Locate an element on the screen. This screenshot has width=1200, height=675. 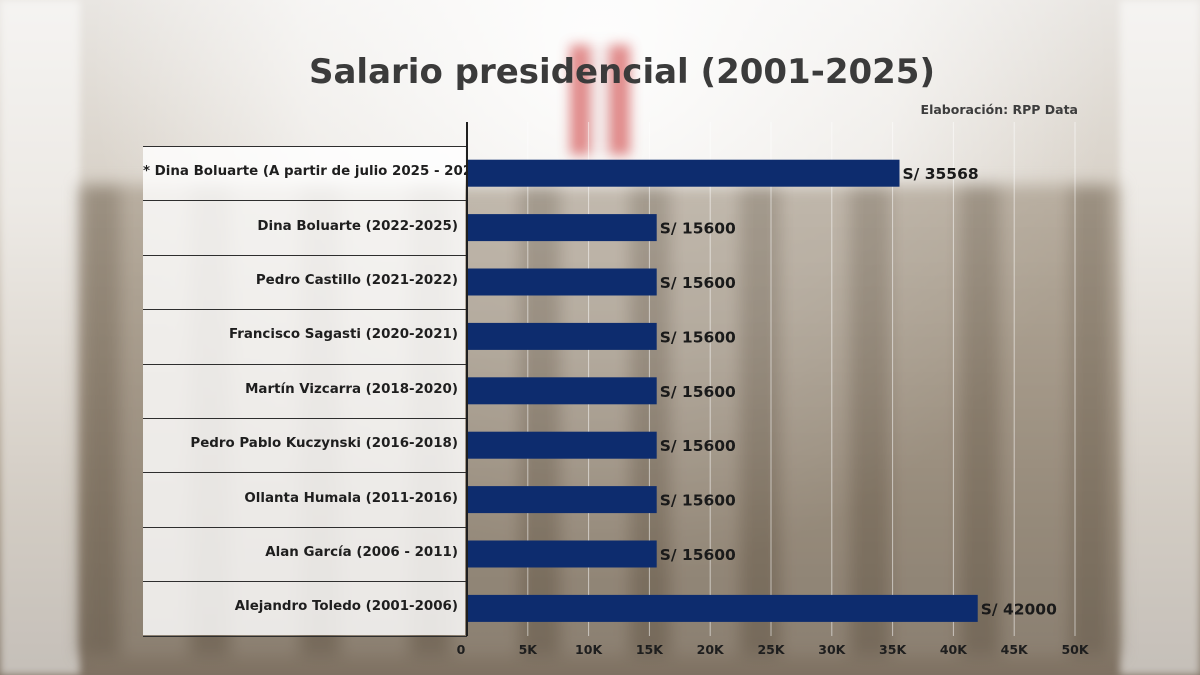
x-tick-label: 0 is located at coordinates (461, 649).